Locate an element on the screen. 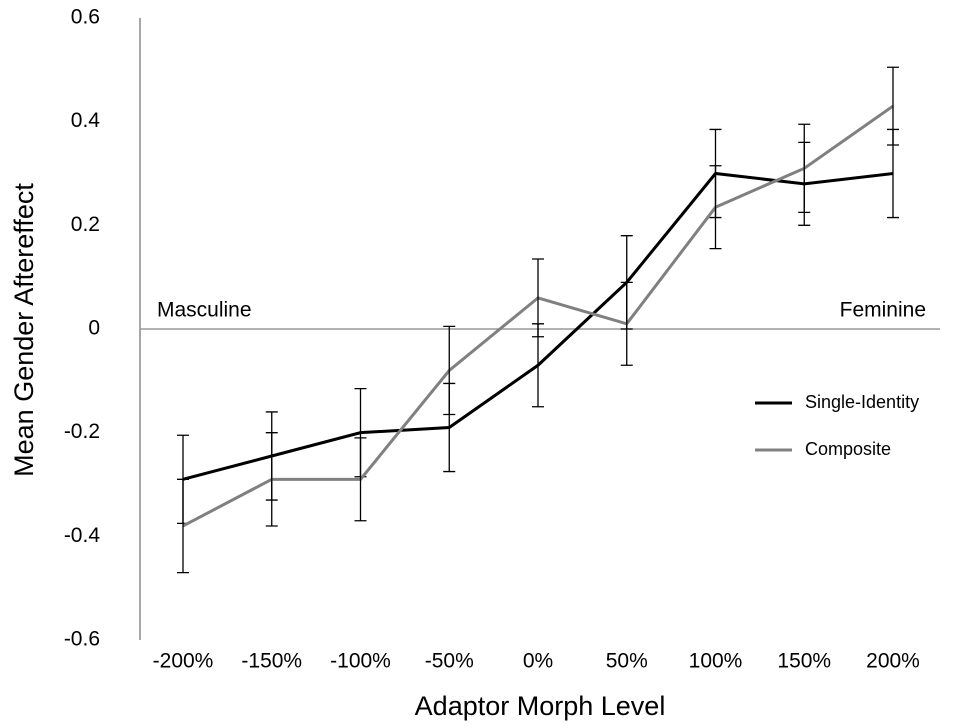 The image size is (959, 728). x-tick-label: 0% is located at coordinates (538, 661).